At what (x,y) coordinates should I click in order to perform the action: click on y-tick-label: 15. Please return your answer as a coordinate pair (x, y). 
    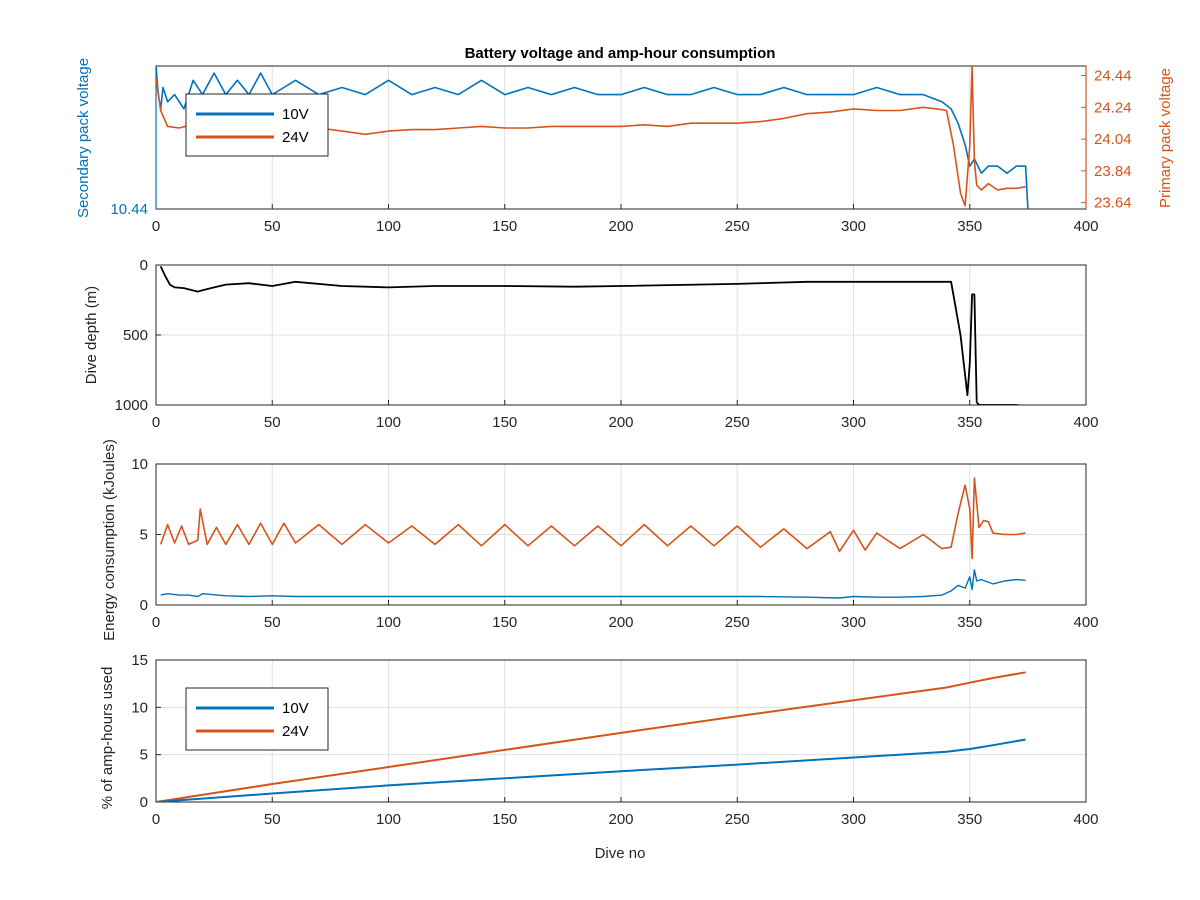
    Looking at the image, I should click on (139, 660).